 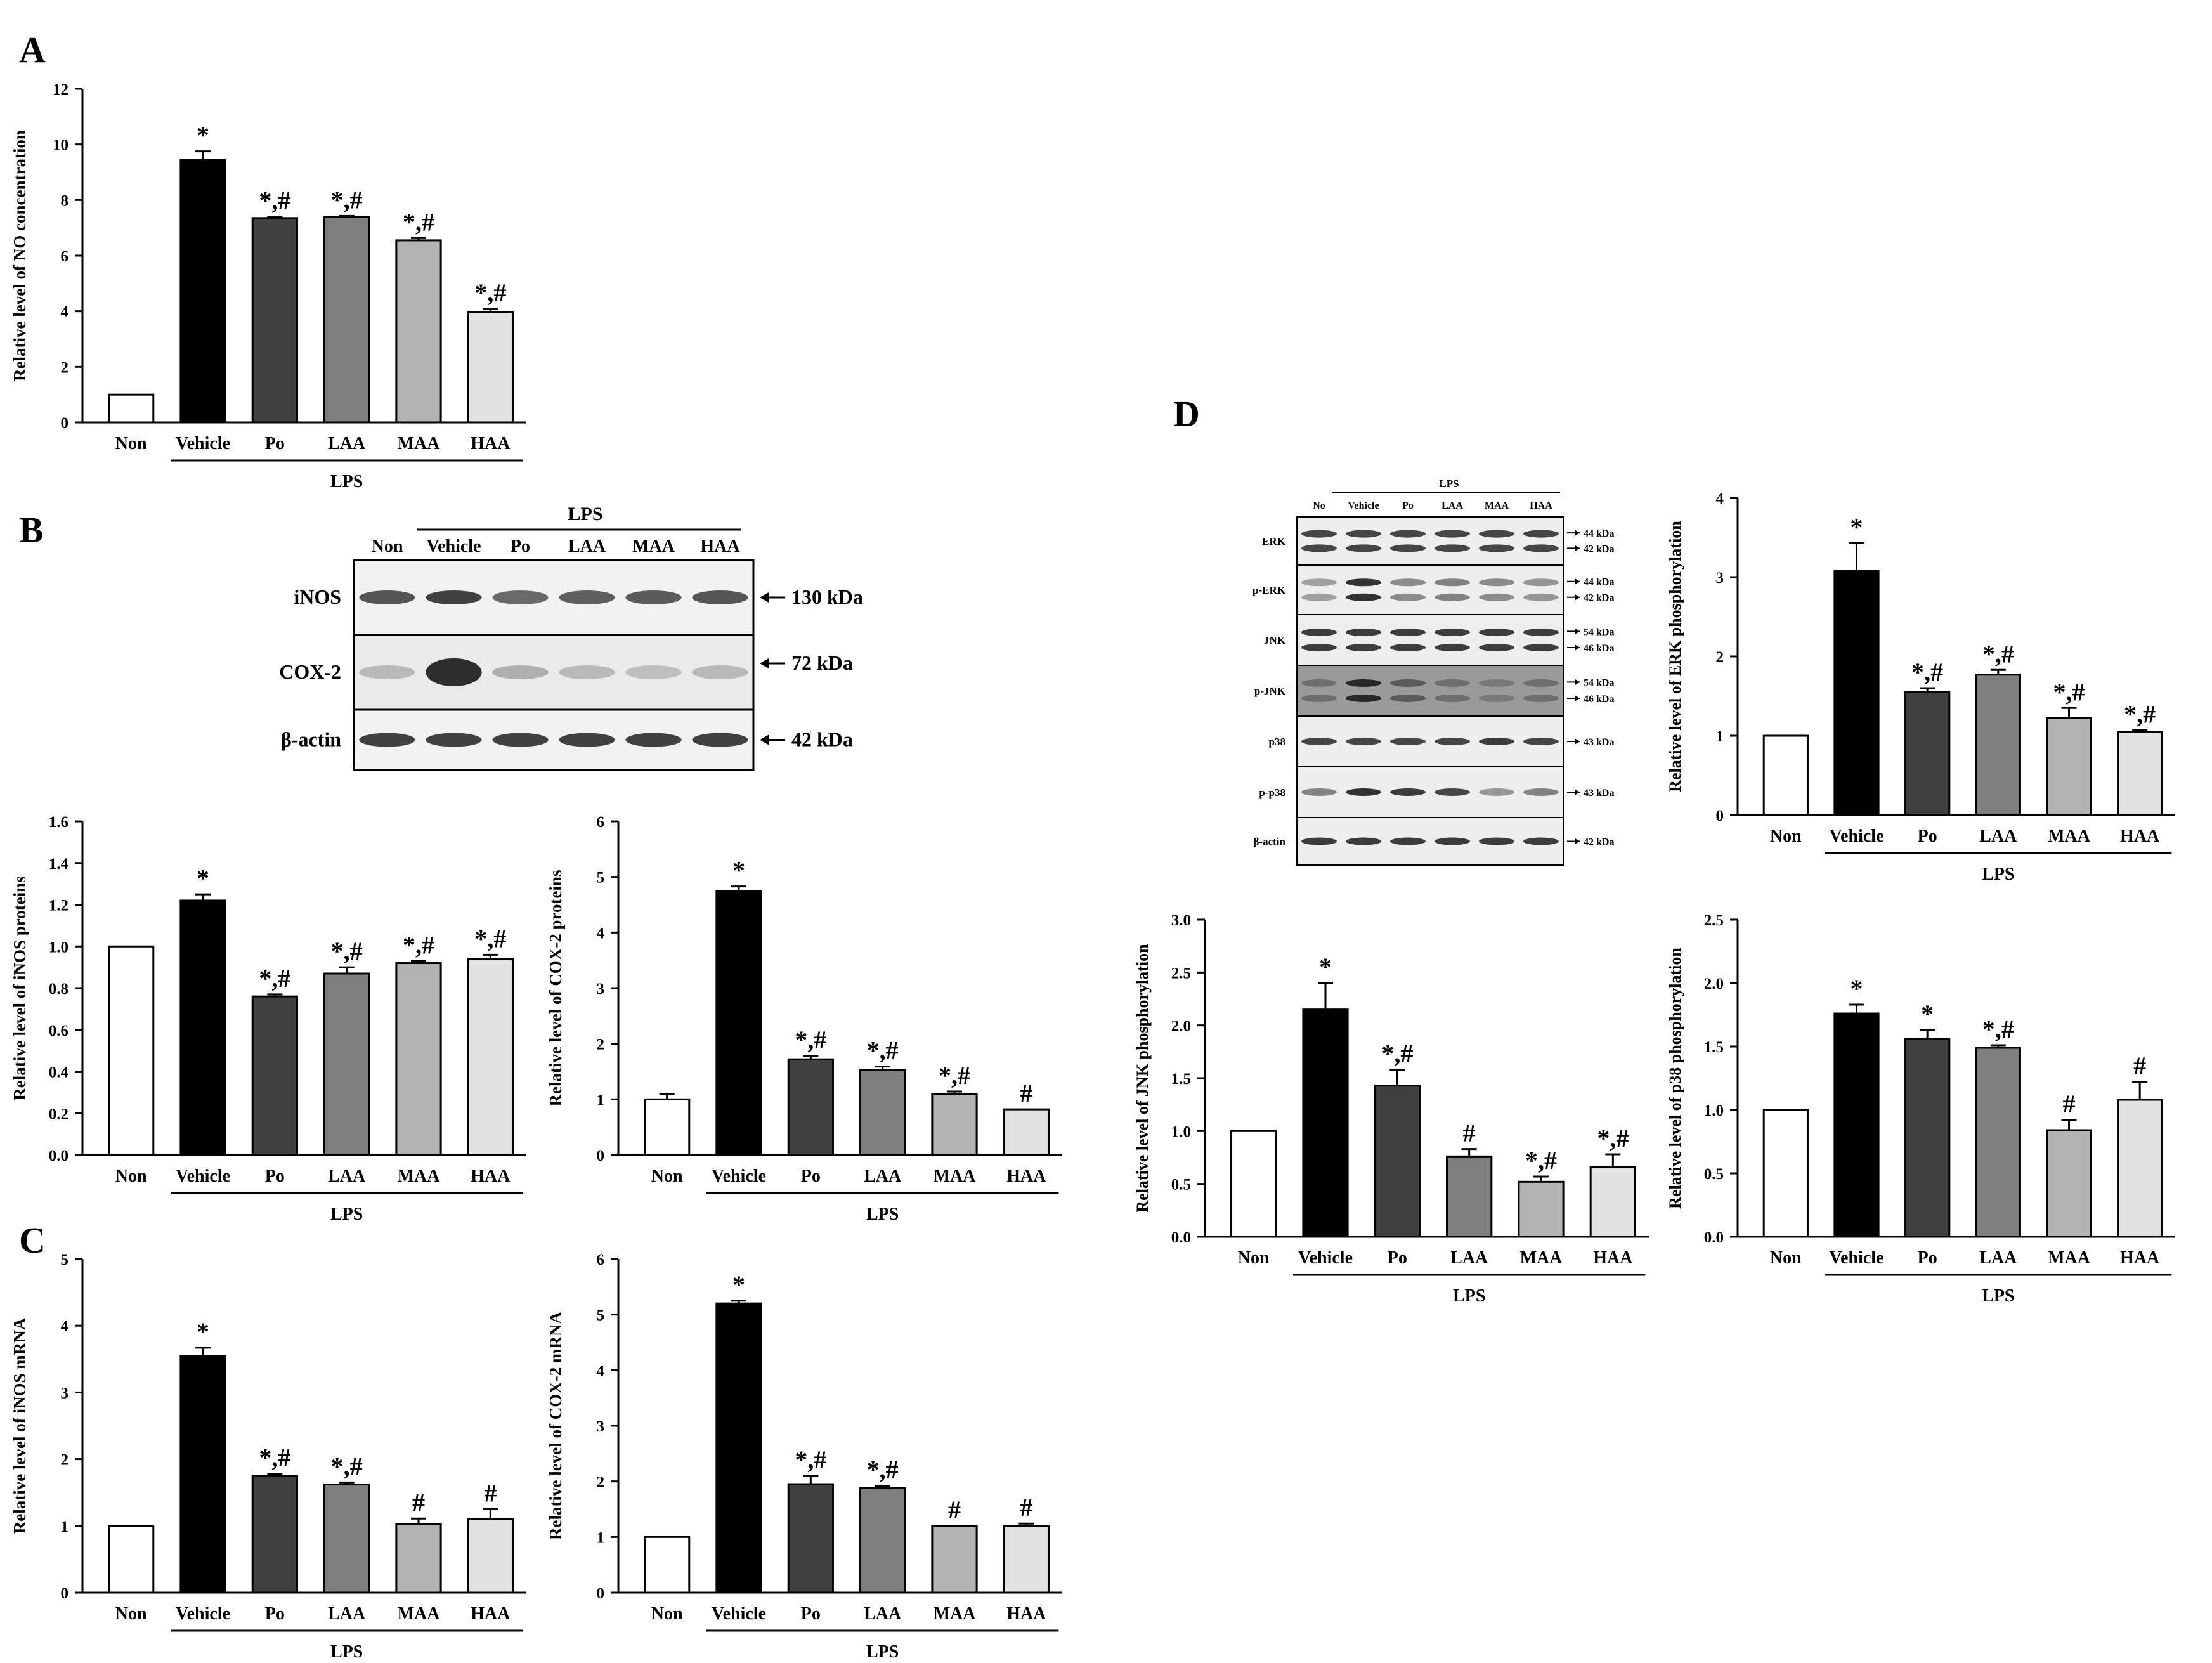 What do you see at coordinates (58, 1031) in the screenshot?
I see `y-tick-label: 0.6` at bounding box center [58, 1031].